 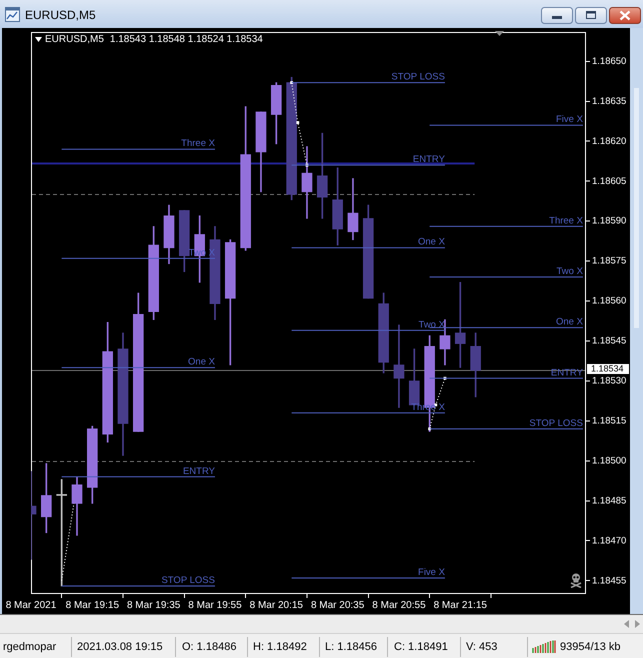 I want to click on y-tick-label: 1.18650, so click(x=609, y=61).